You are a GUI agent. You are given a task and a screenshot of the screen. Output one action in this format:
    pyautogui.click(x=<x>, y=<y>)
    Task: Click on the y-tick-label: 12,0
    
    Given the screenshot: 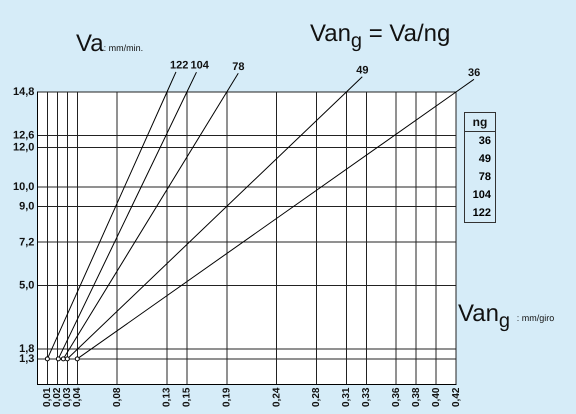 What is the action you would take?
    pyautogui.click(x=23, y=147)
    